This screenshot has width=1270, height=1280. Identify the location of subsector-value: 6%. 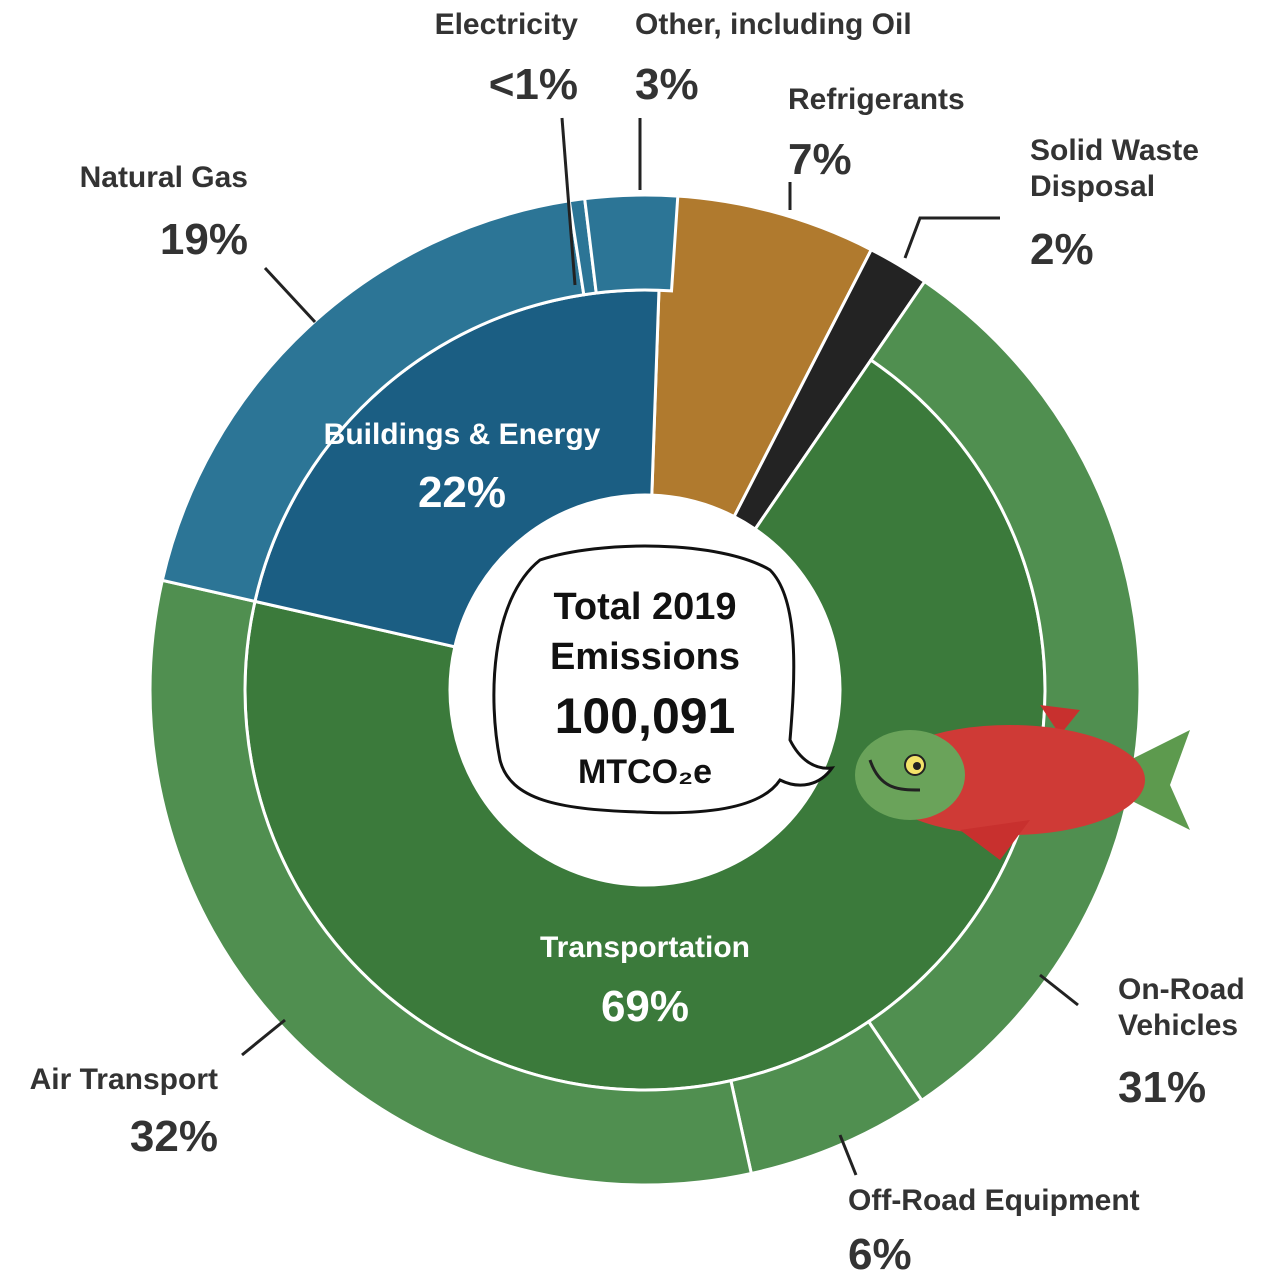
(880, 1254).